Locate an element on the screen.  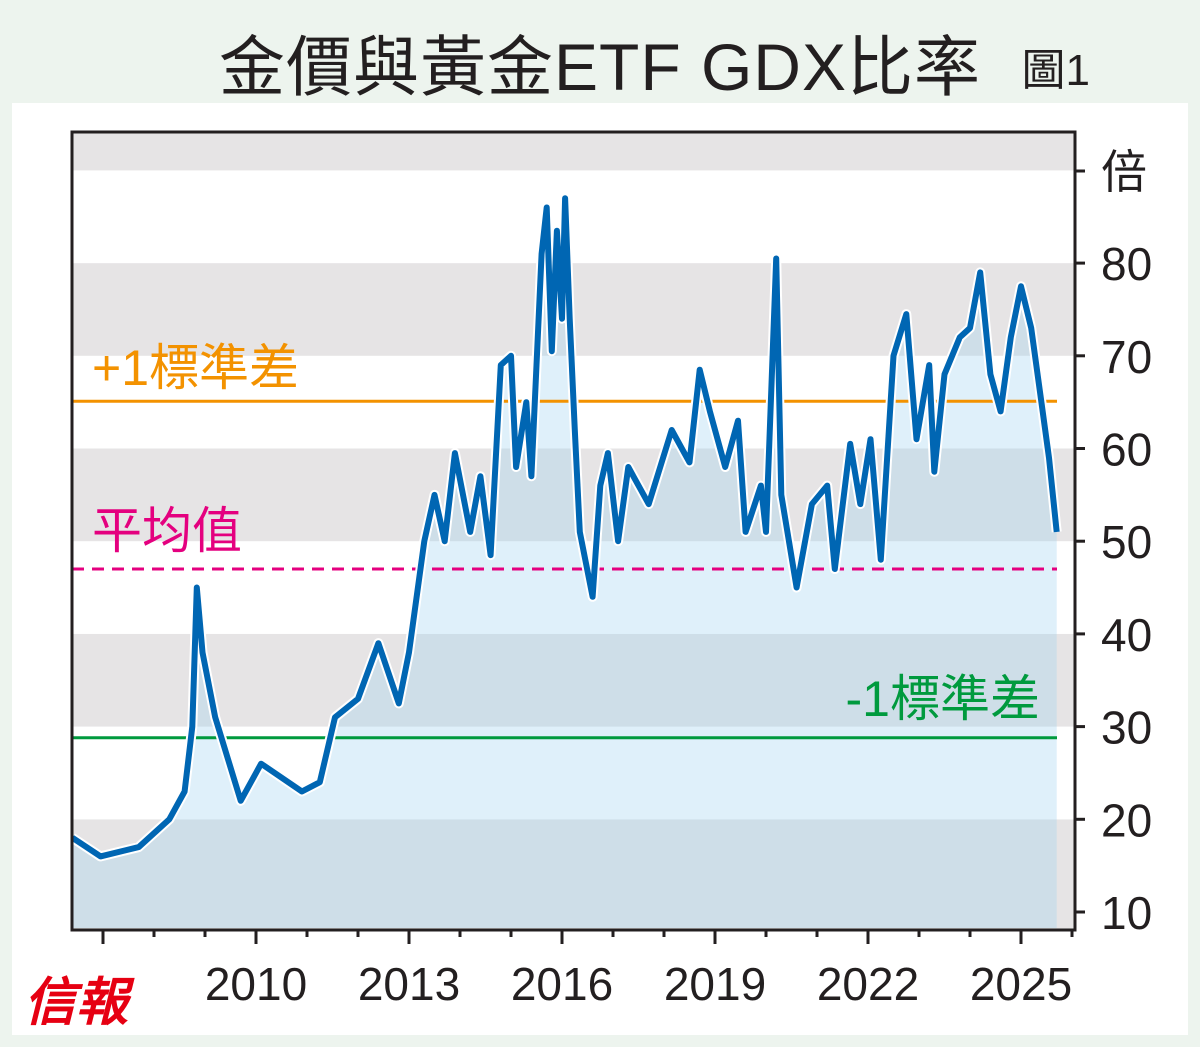
reference-line-label: +1標準差 is located at coordinates (195, 368).